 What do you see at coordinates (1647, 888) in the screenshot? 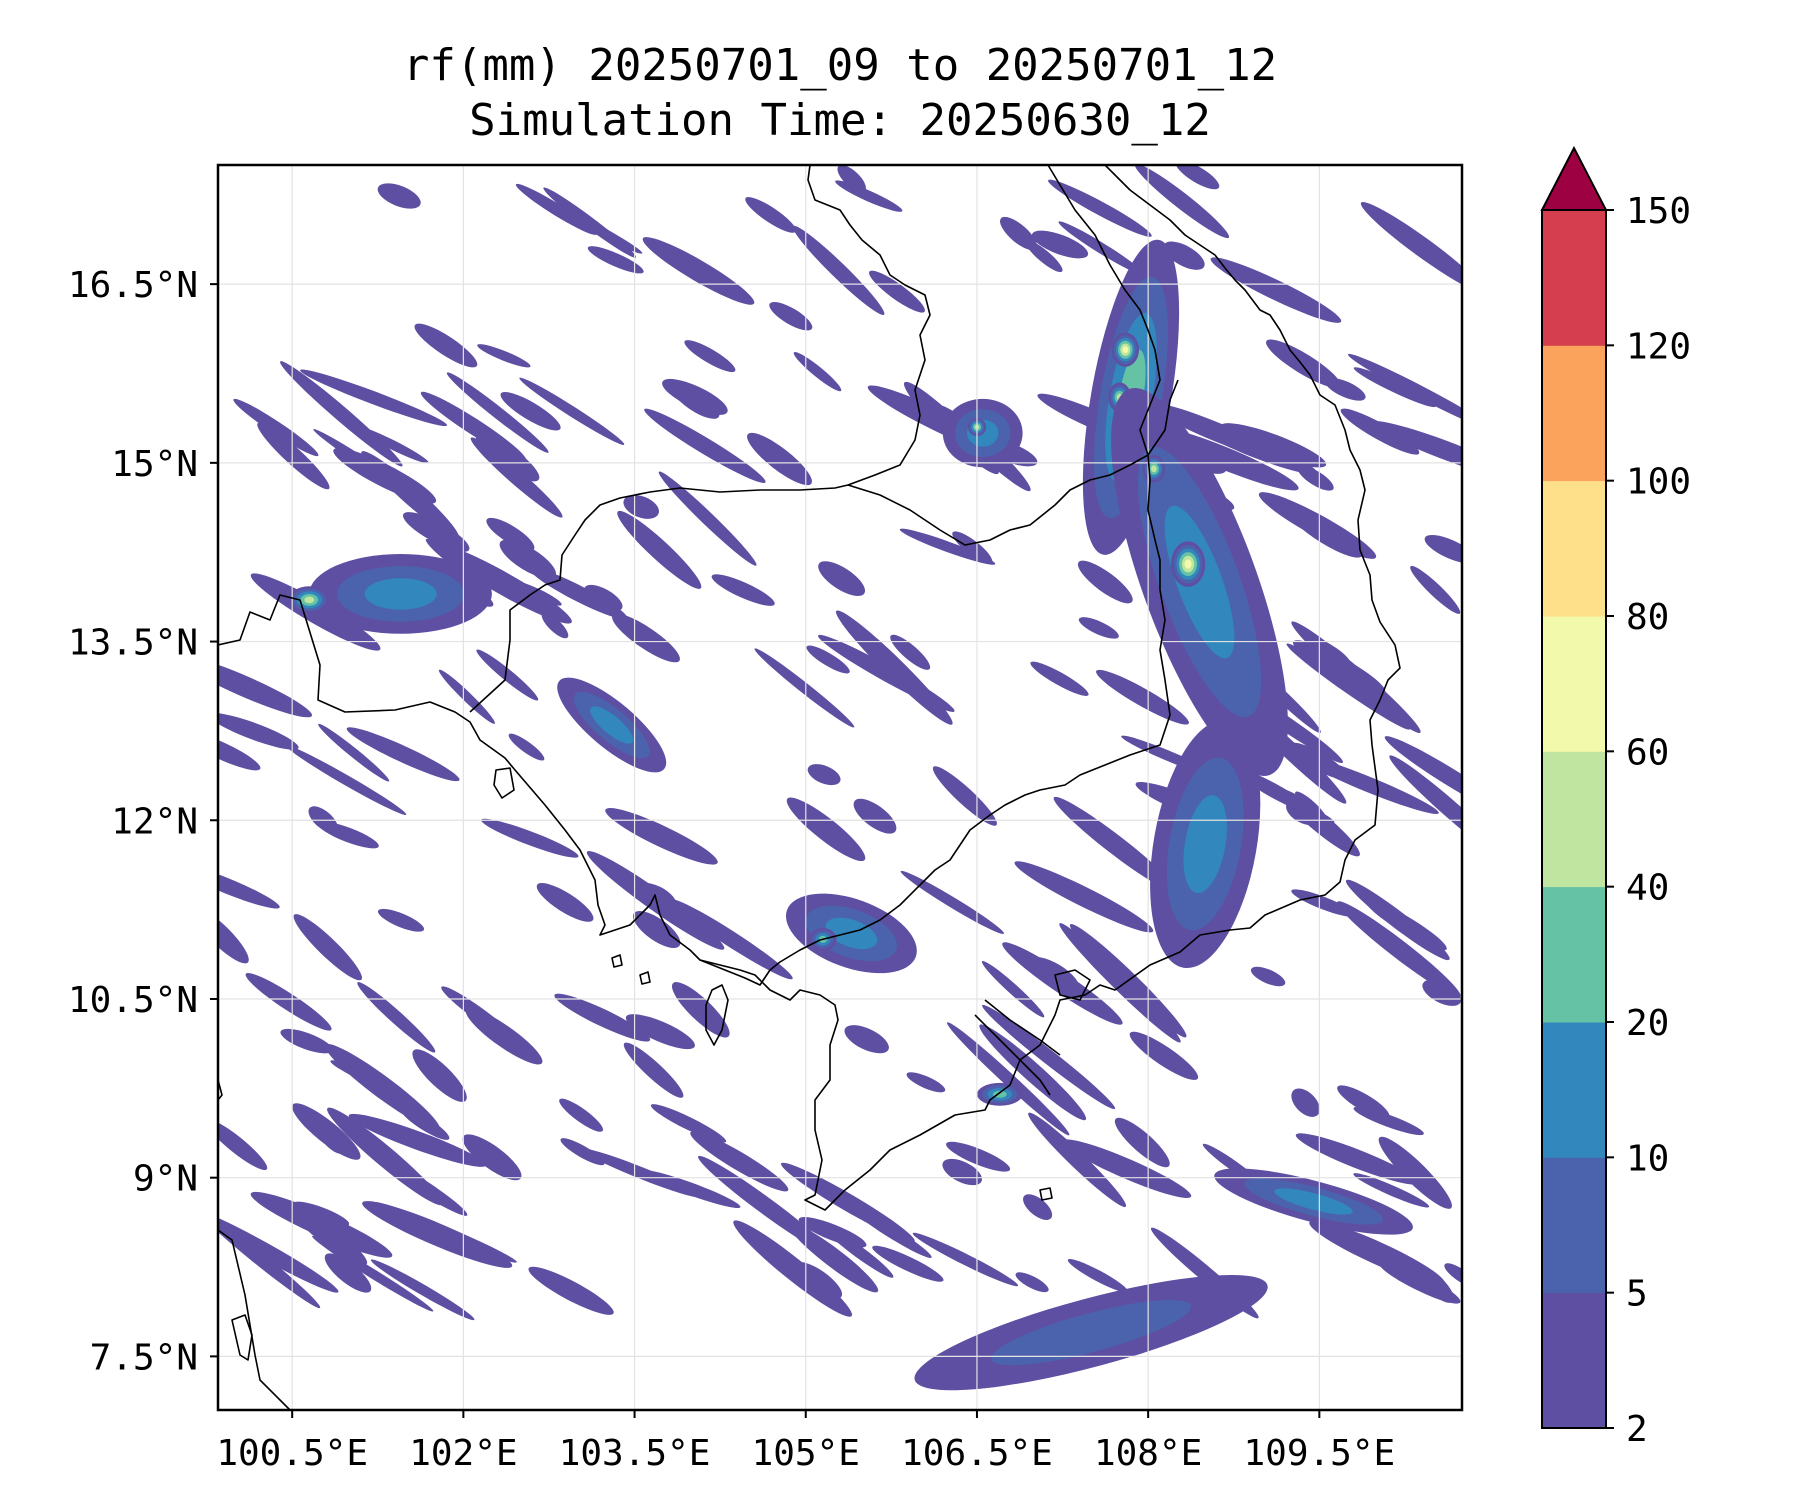
I see `colorbar-label: 40` at bounding box center [1647, 888].